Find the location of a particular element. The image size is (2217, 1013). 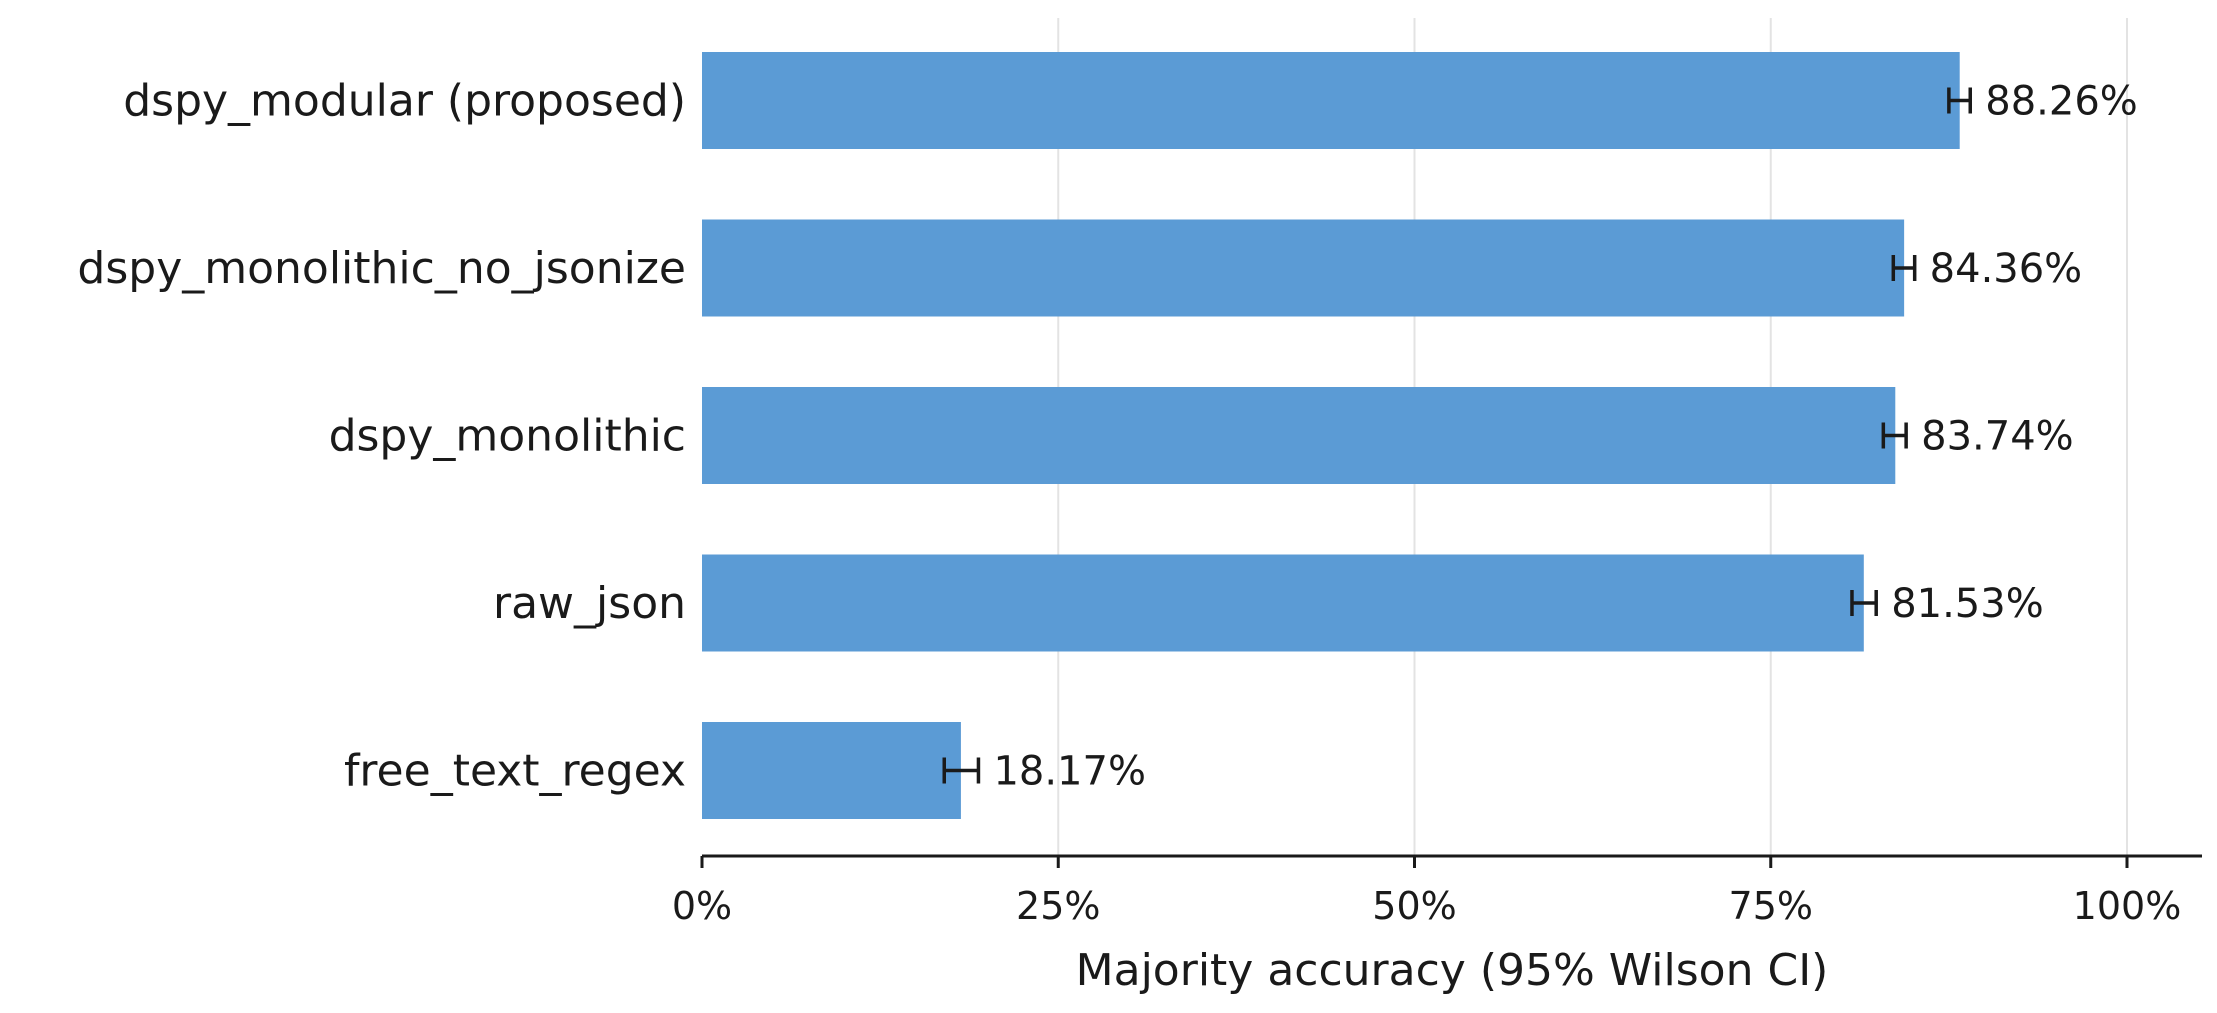

category-label: dspy_monolithic_no_jsonize is located at coordinates (381, 268).